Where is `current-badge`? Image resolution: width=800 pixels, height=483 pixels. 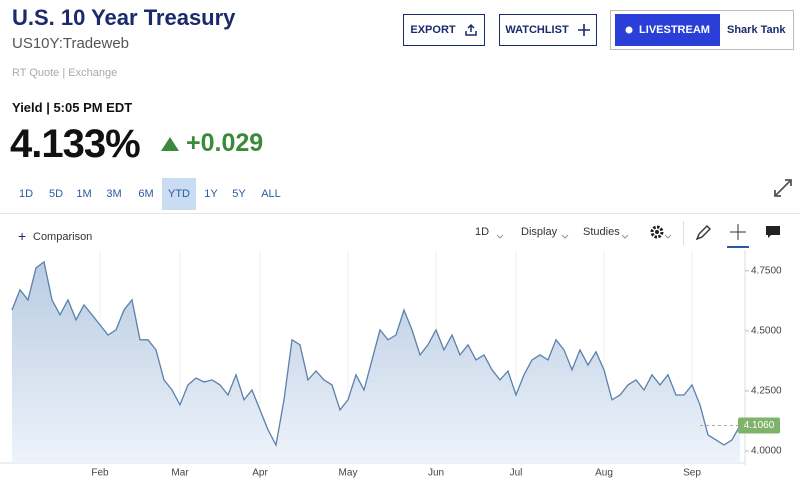 current-badge is located at coordinates (759, 425).